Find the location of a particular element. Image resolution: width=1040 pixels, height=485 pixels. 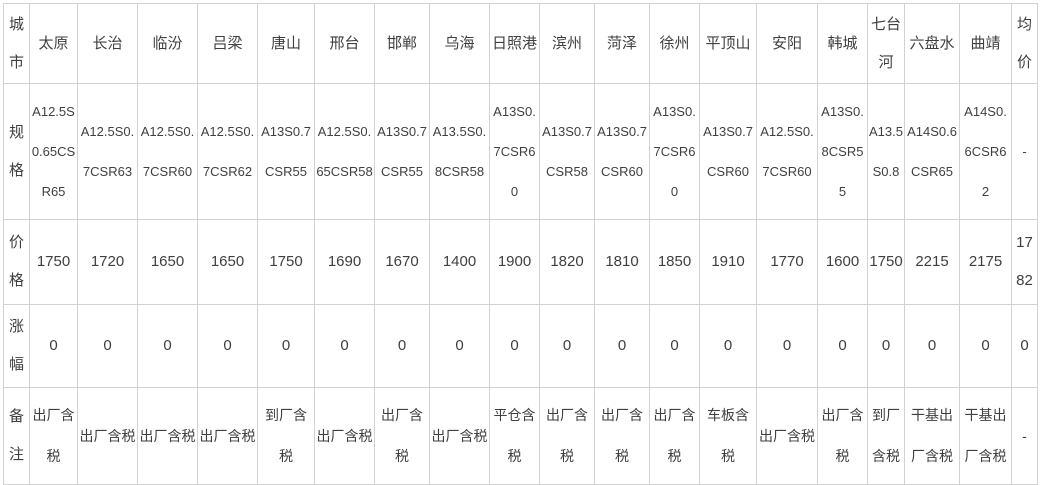

row-label-spec: 规格 is located at coordinates (16, 151).